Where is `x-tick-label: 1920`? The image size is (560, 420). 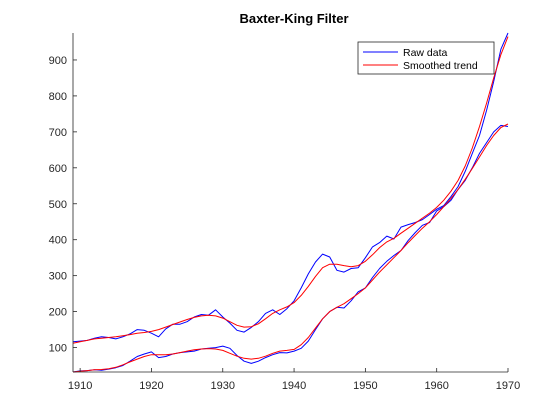
x-tick-label: 1920 is located at coordinates (151, 386).